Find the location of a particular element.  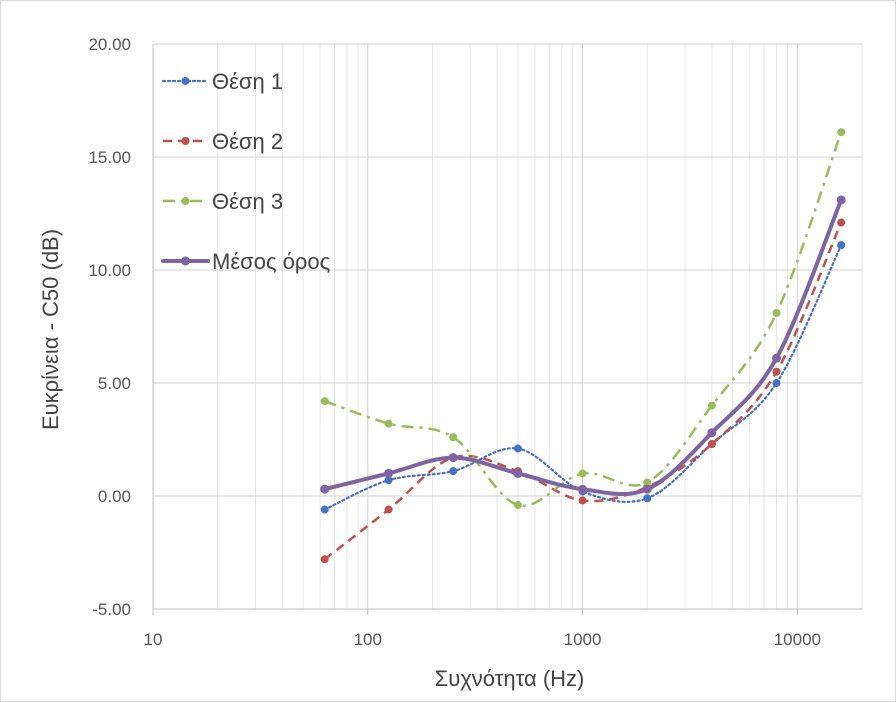

legend-item: Θέση 1 is located at coordinates (222, 81).